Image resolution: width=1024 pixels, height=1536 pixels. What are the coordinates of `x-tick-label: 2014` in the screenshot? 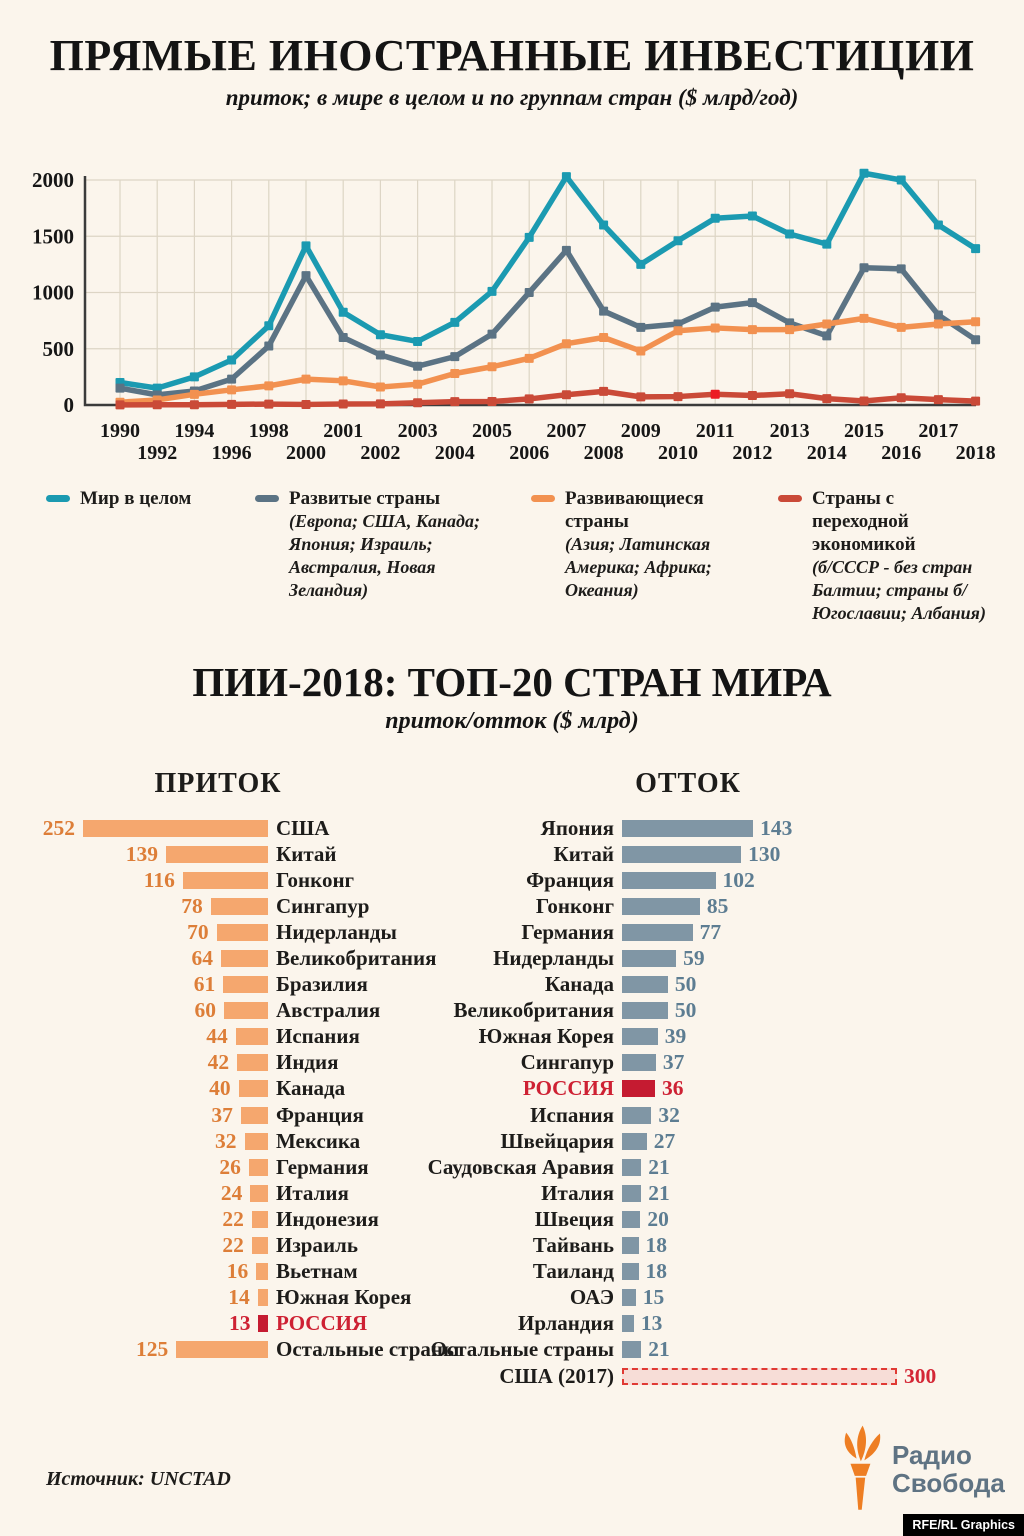 It's located at (827, 453).